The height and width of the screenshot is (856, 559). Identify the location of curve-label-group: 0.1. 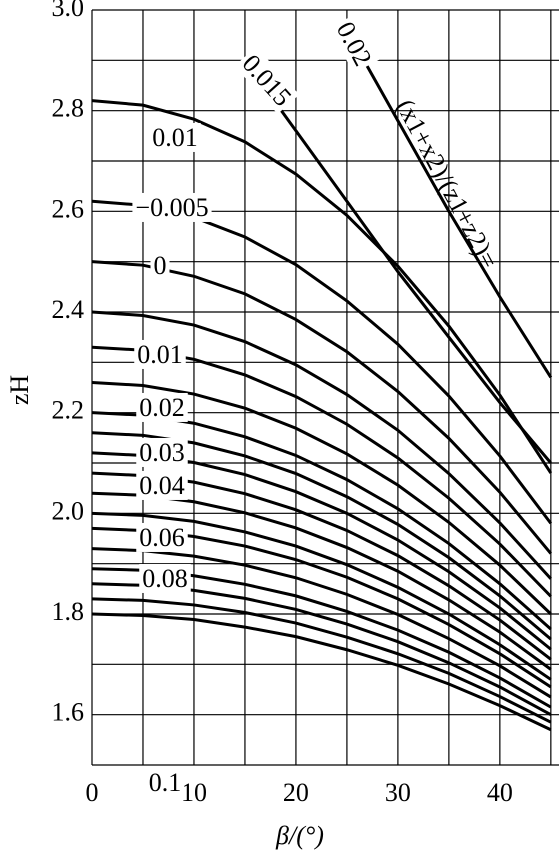
(165, 782).